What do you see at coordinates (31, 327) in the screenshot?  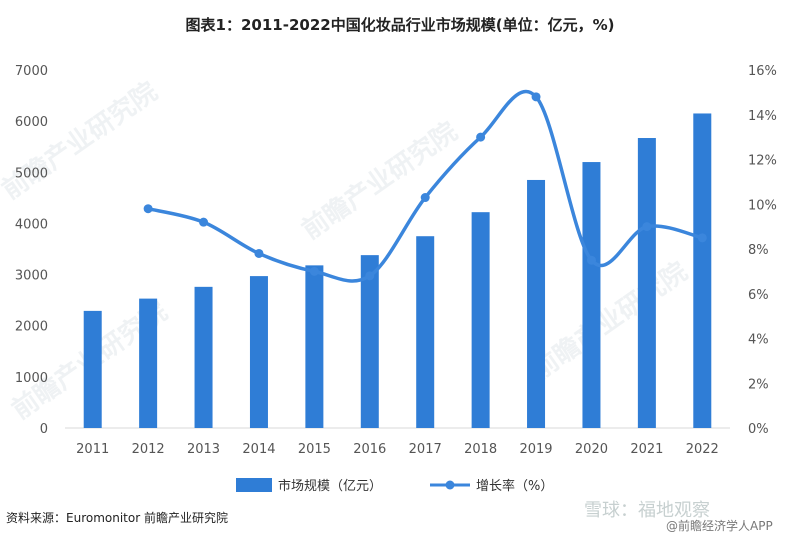 I see `y-left-tick-label: 2000` at bounding box center [31, 327].